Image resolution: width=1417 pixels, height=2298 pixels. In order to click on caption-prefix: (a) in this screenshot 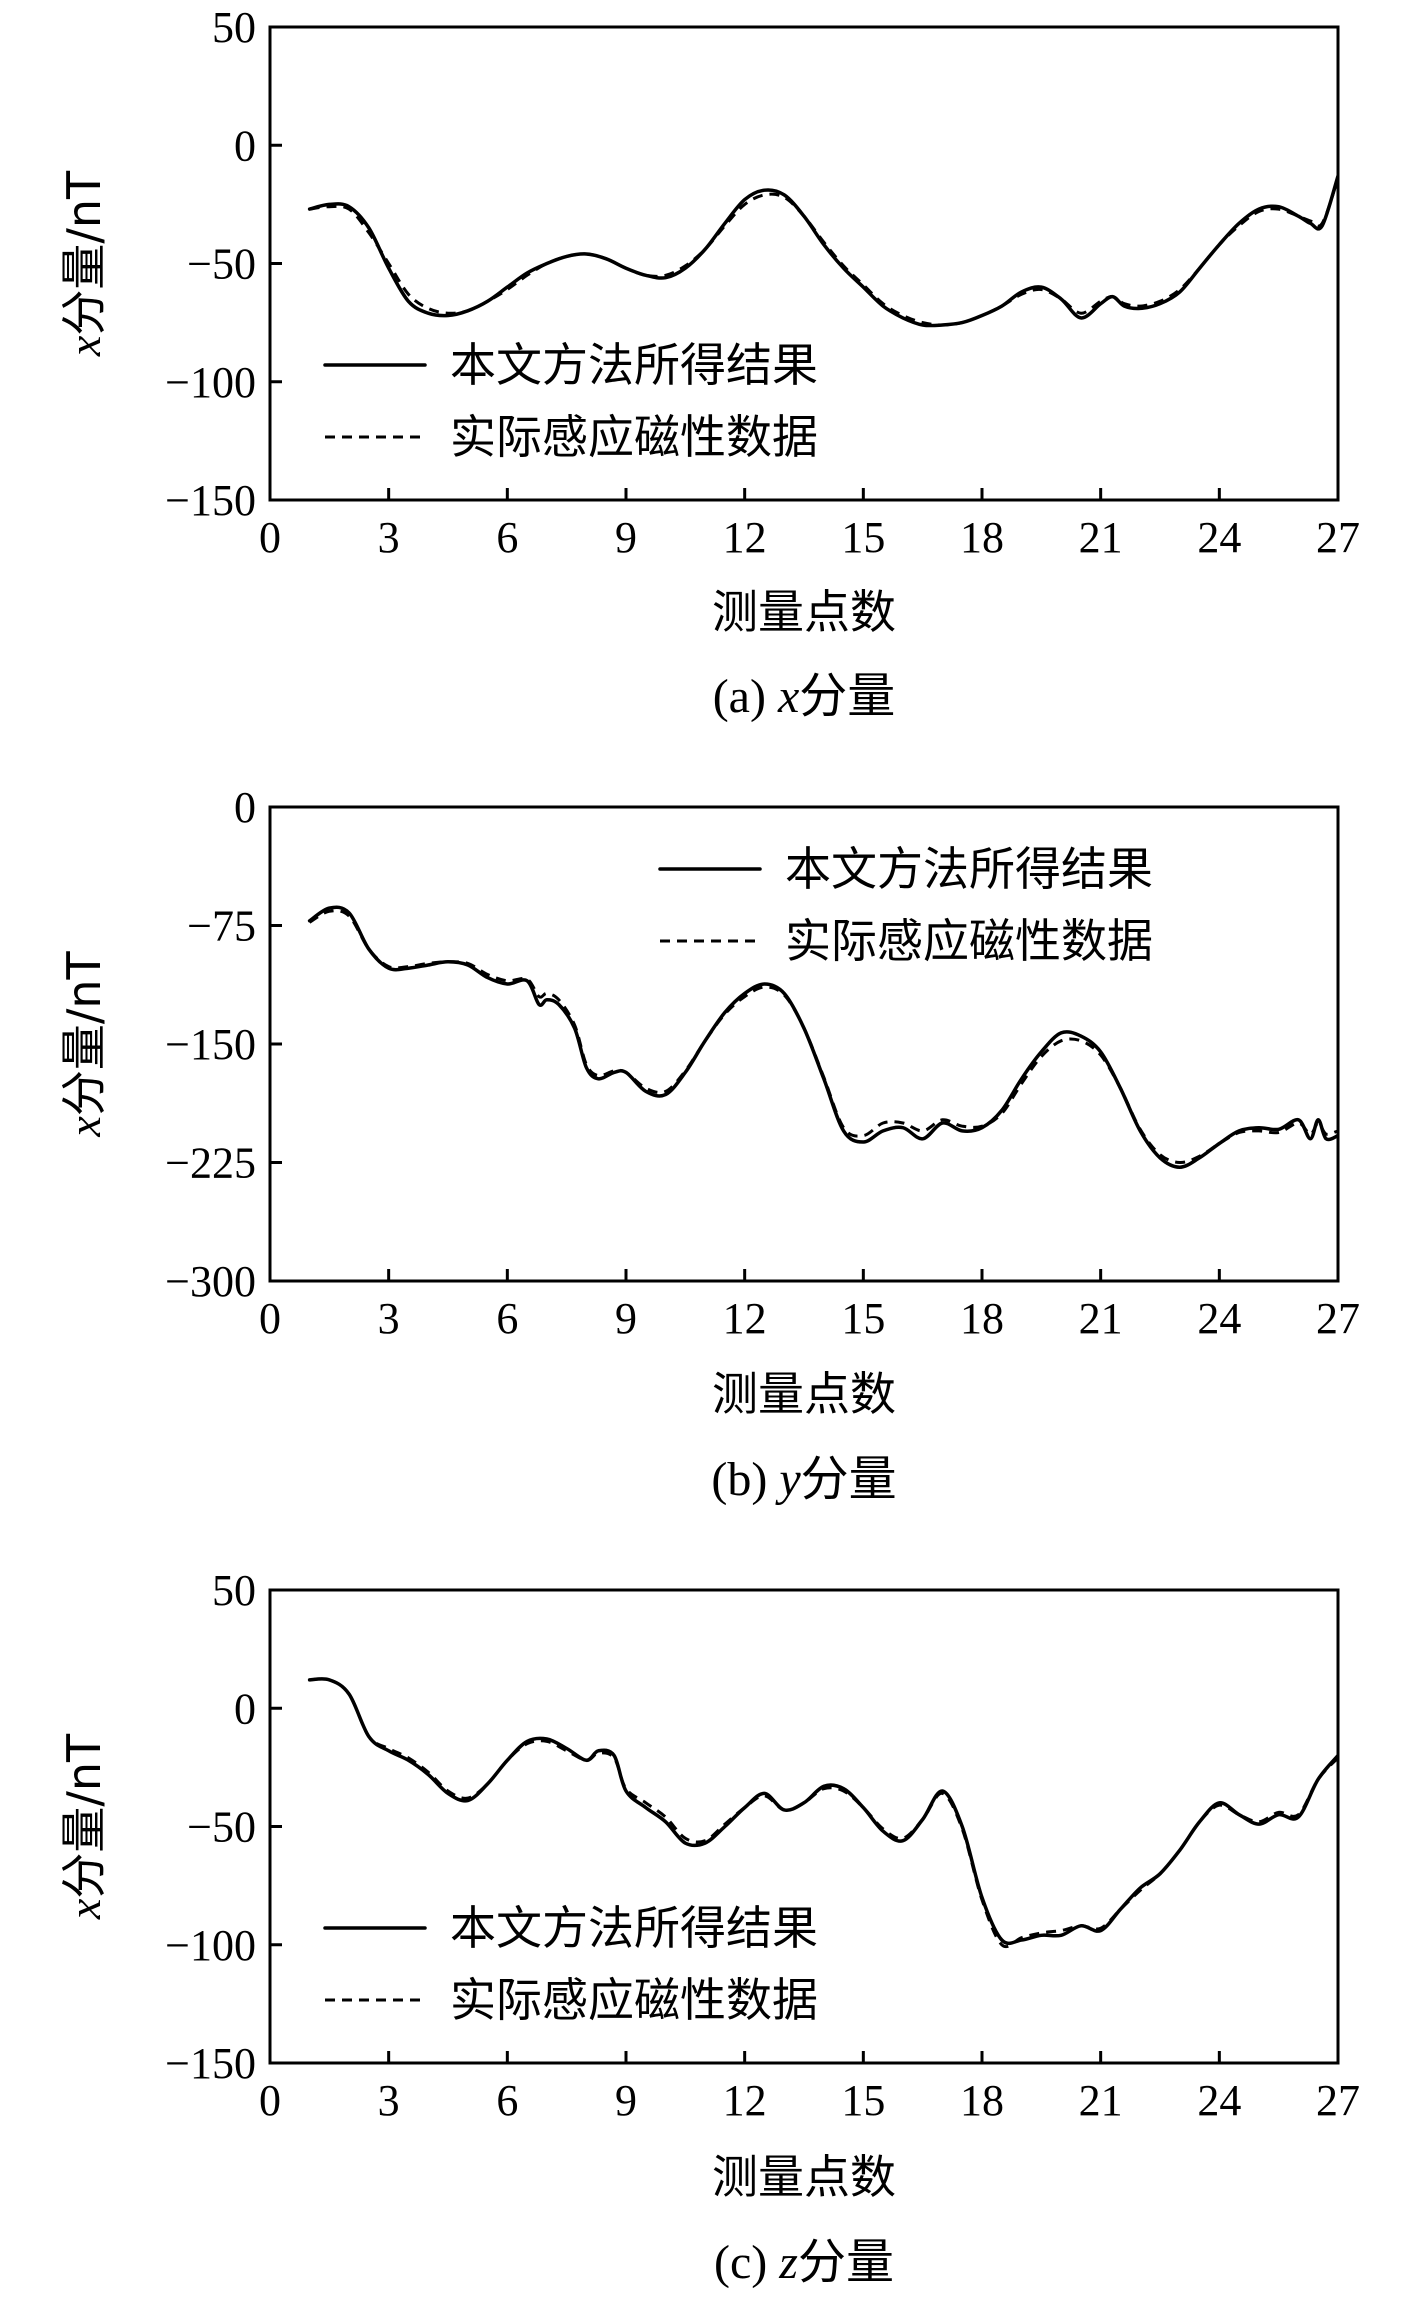, I will do `click(745, 696)`.